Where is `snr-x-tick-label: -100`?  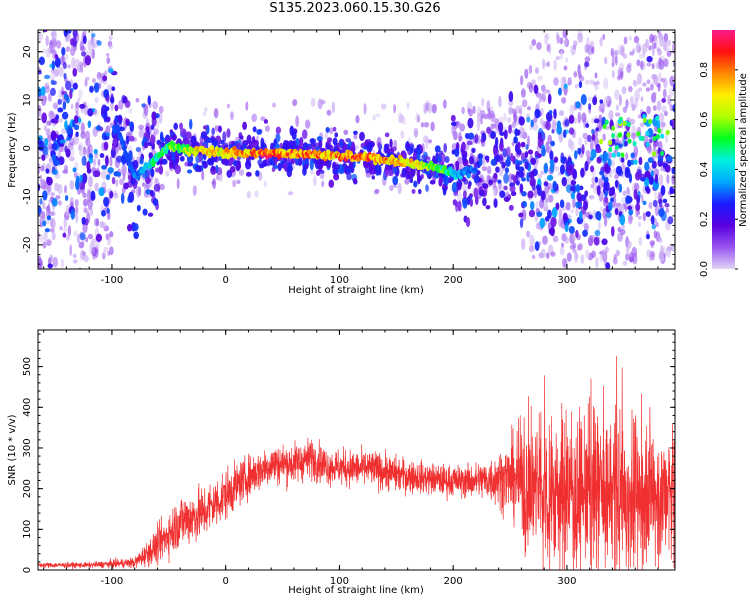
snr-x-tick-label: -100 is located at coordinates (112, 581).